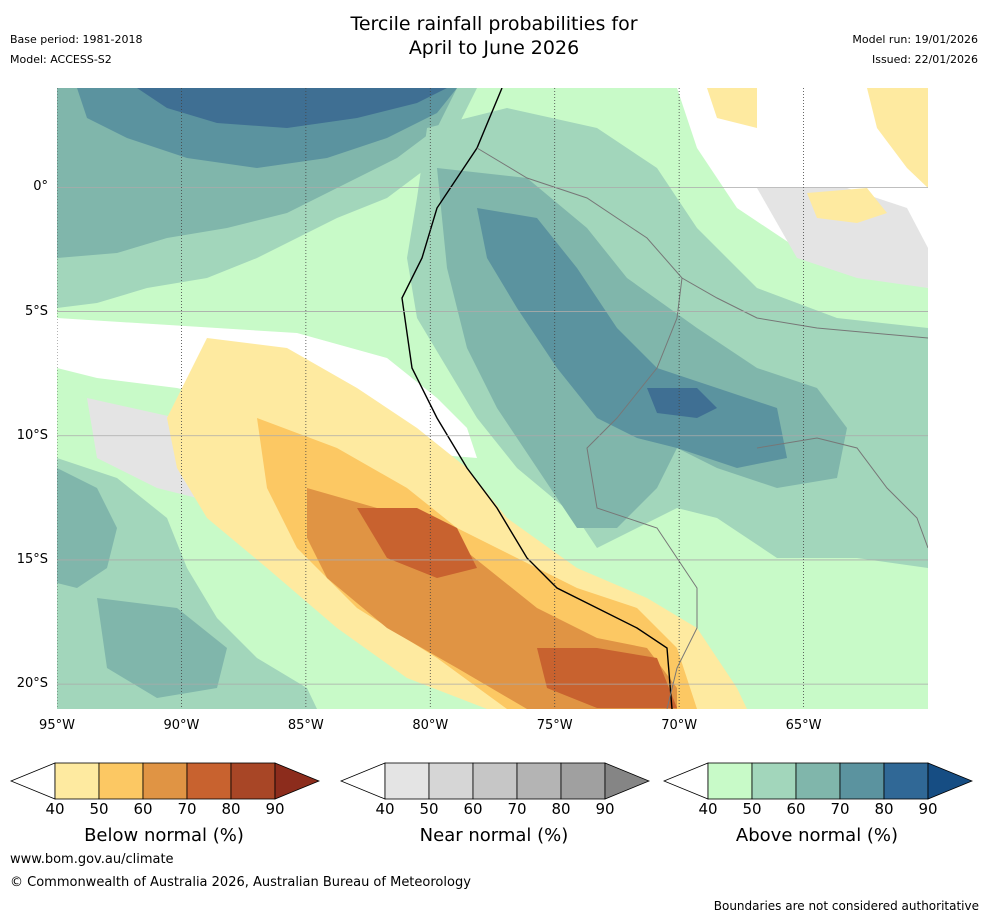 The image size is (988, 919). What do you see at coordinates (679, 725) in the screenshot?
I see `lon-label: 70°W` at bounding box center [679, 725].